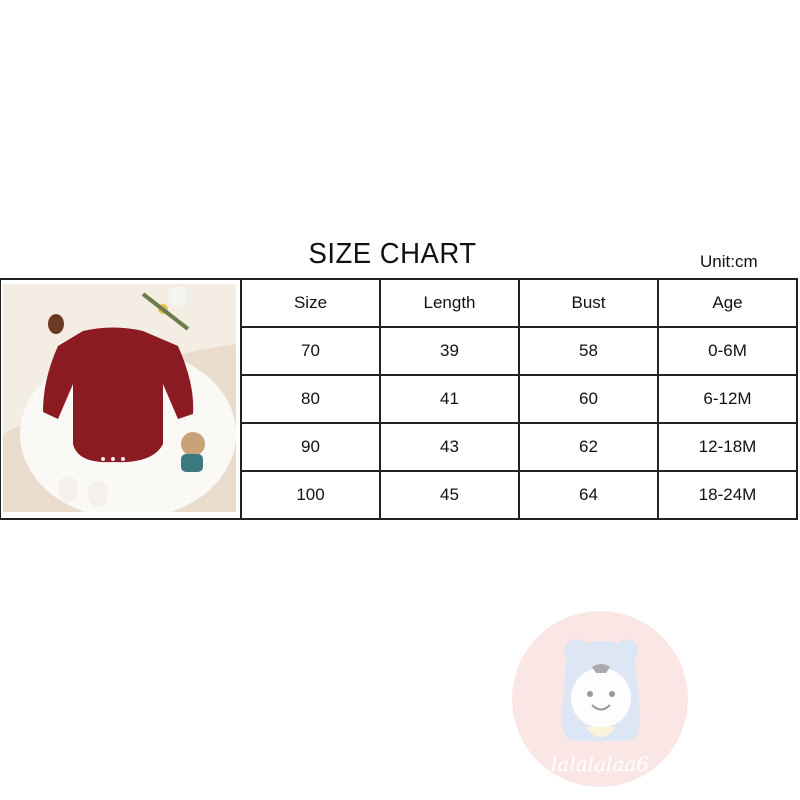  I want to click on table-cell: 62, so click(588, 447).